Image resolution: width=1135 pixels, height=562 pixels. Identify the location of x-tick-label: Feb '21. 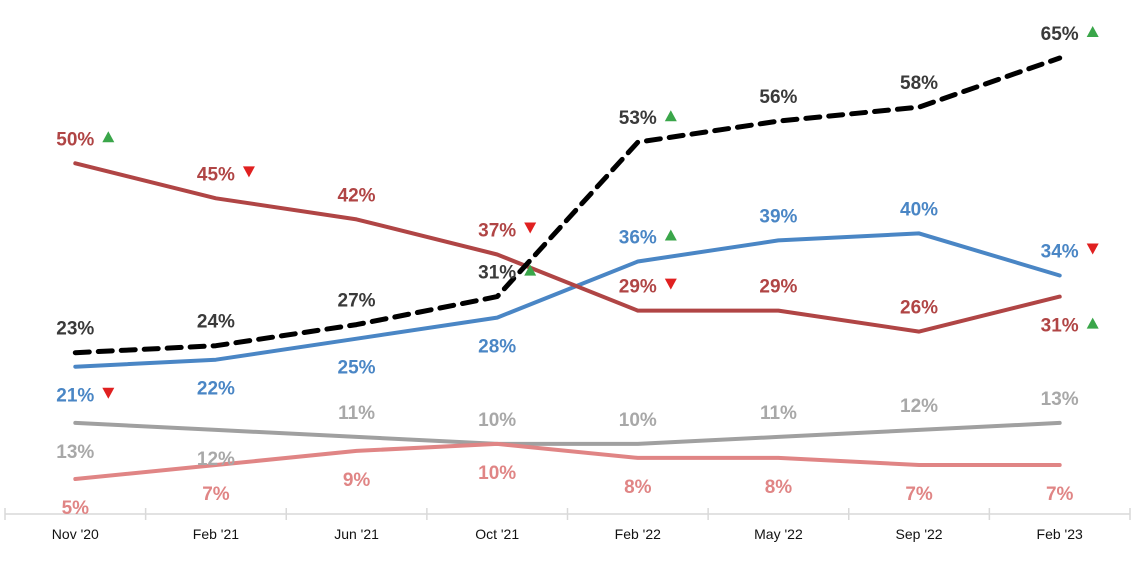
(216, 534).